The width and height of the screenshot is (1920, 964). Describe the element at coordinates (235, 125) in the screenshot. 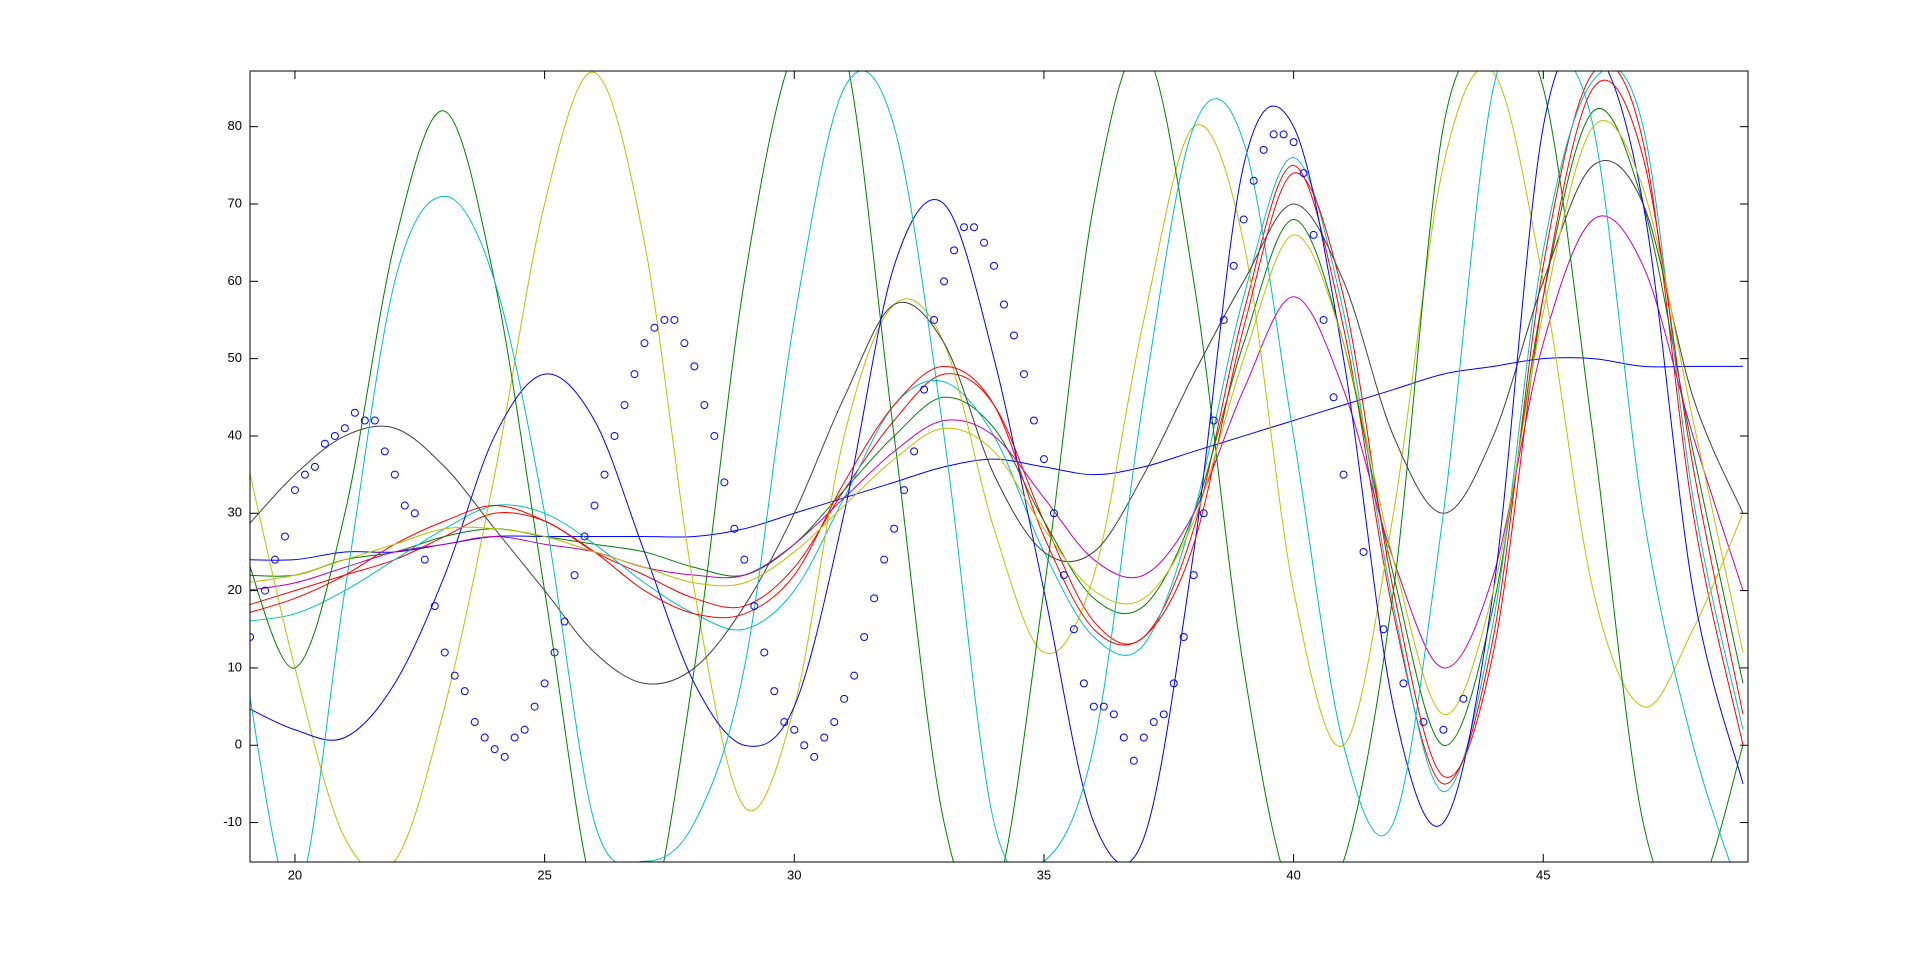

I see `y-tick-label: 80` at that location.